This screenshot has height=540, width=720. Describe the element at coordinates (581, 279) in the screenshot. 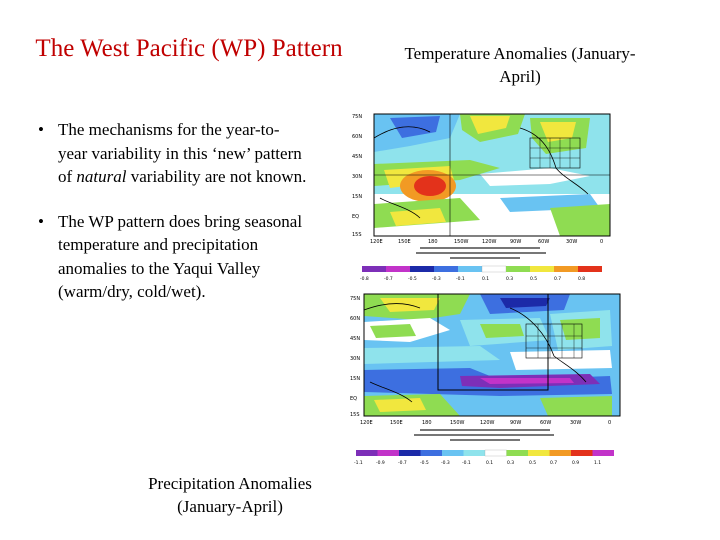

I see `colorbar-tick-label: 0.8` at that location.